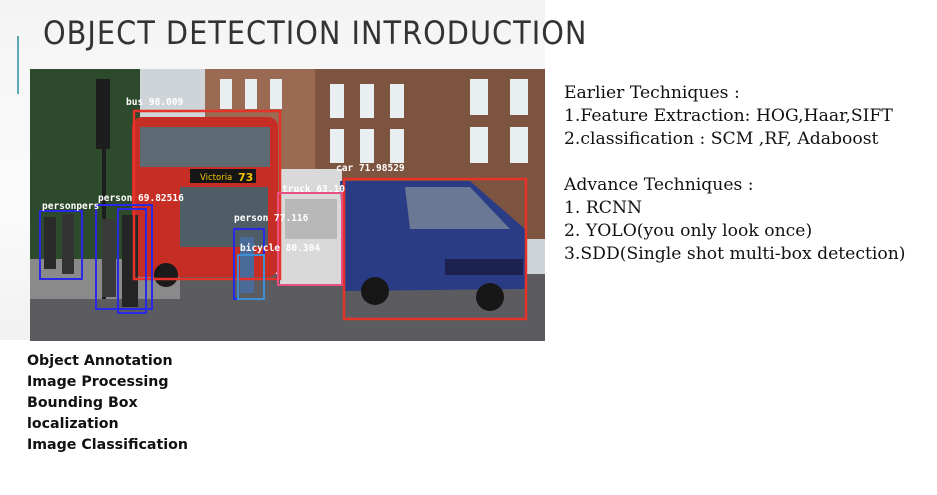 The width and height of the screenshot is (937, 495). What do you see at coordinates (207, 195) in the screenshot?
I see `bbox-bus` at bounding box center [207, 195].